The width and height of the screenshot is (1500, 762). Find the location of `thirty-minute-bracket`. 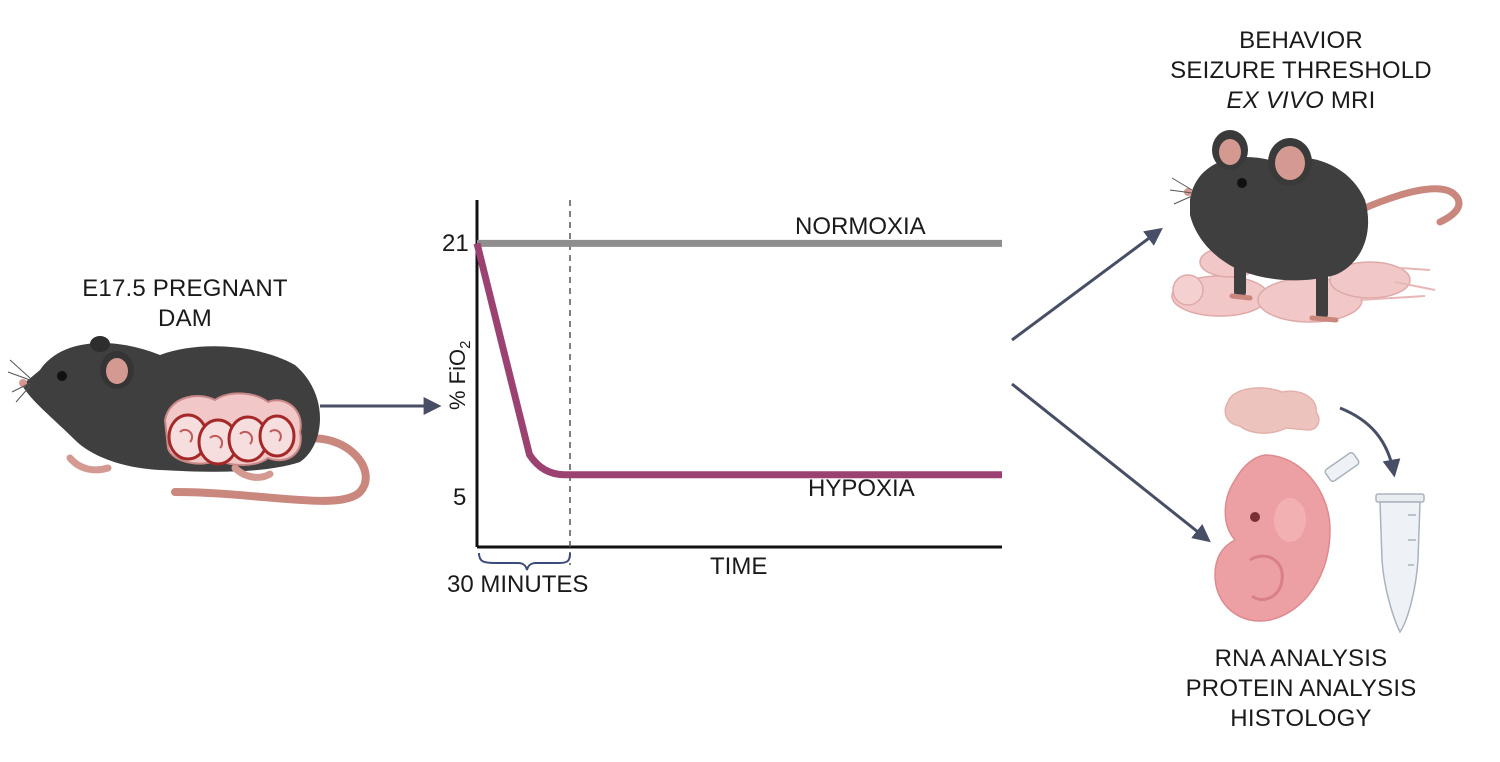

thirty-minute-bracket is located at coordinates (524, 561).